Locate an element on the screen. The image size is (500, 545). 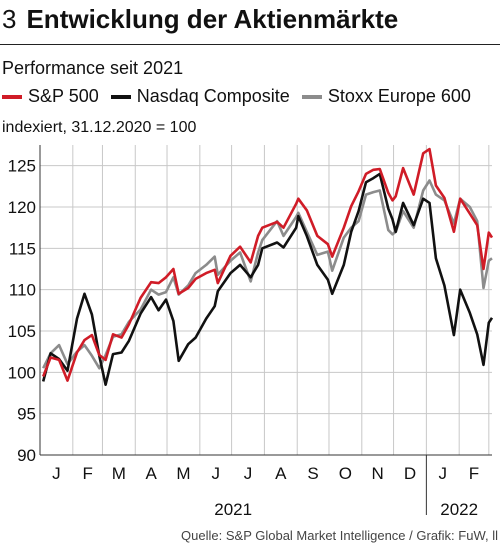
legend-label-stoxx: Stoxx Europe 600 is located at coordinates (399, 96).